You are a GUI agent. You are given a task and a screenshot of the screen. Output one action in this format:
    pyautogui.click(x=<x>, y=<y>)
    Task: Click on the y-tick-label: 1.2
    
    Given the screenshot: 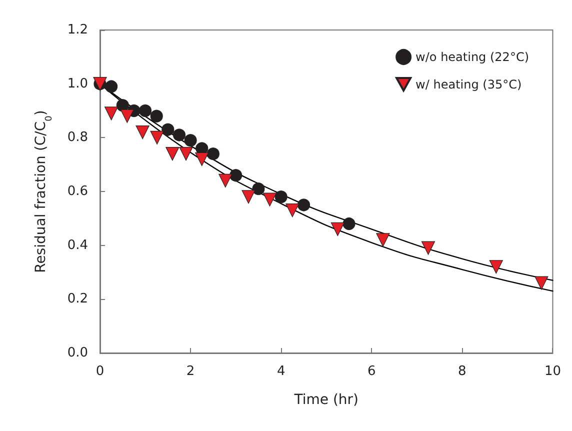 What is the action you would take?
    pyautogui.click(x=77, y=30)
    